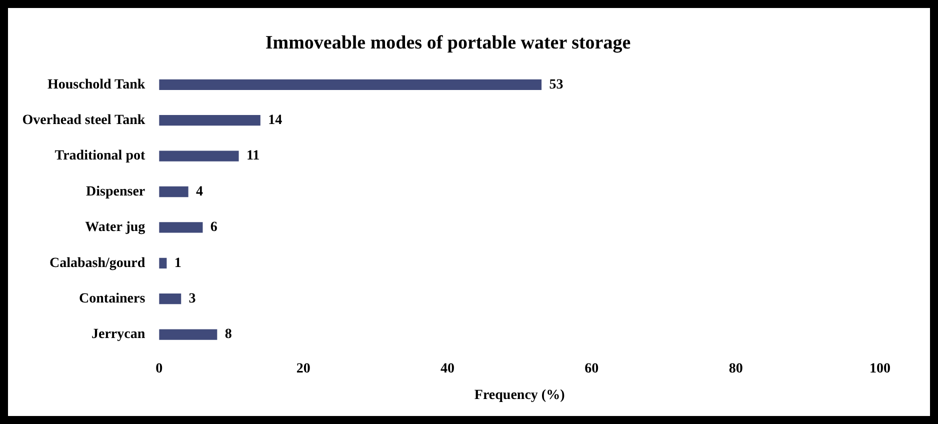  What do you see at coordinates (100, 156) in the screenshot?
I see `y-tick-label: Traditional pot` at bounding box center [100, 156].